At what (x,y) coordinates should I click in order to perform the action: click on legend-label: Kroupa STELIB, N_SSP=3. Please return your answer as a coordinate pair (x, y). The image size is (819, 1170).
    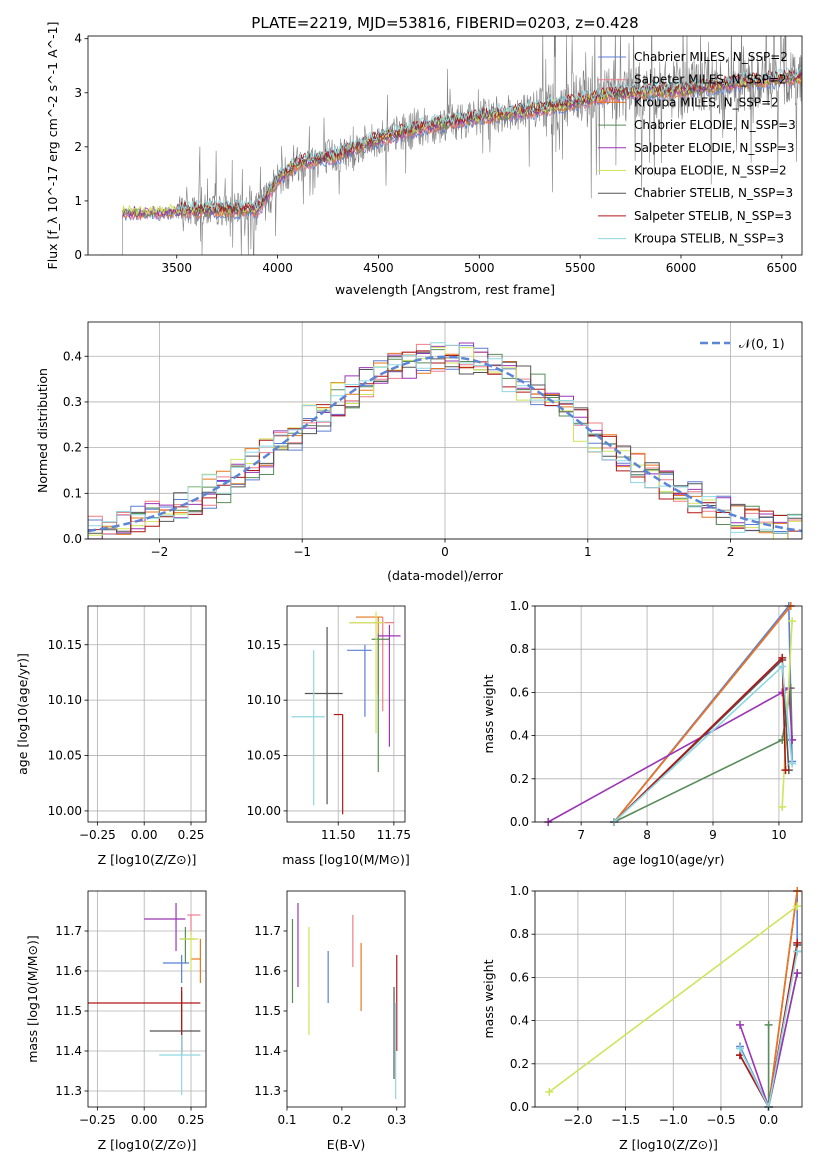
    Looking at the image, I should click on (709, 239).